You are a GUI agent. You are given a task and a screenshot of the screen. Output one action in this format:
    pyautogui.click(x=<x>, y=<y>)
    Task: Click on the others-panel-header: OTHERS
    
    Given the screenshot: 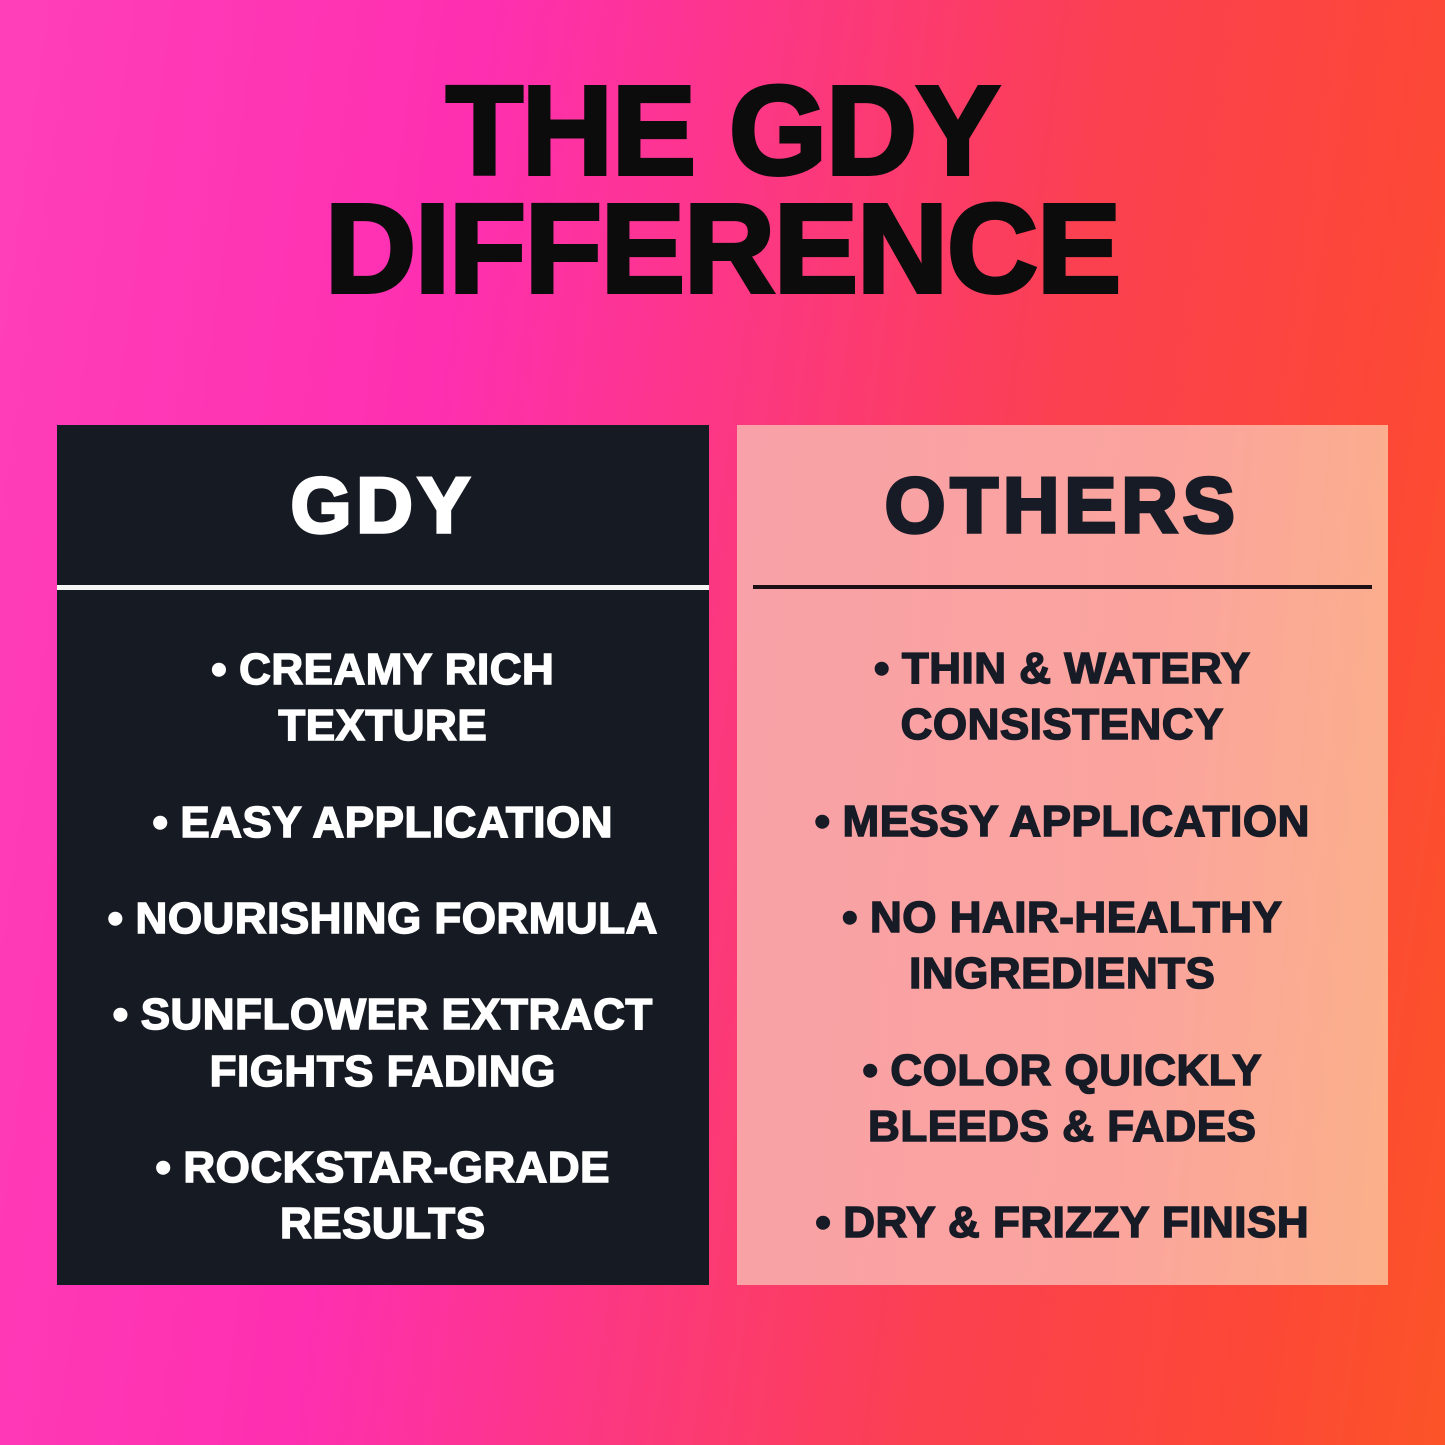 What is the action you would take?
    pyautogui.click(x=1061, y=505)
    